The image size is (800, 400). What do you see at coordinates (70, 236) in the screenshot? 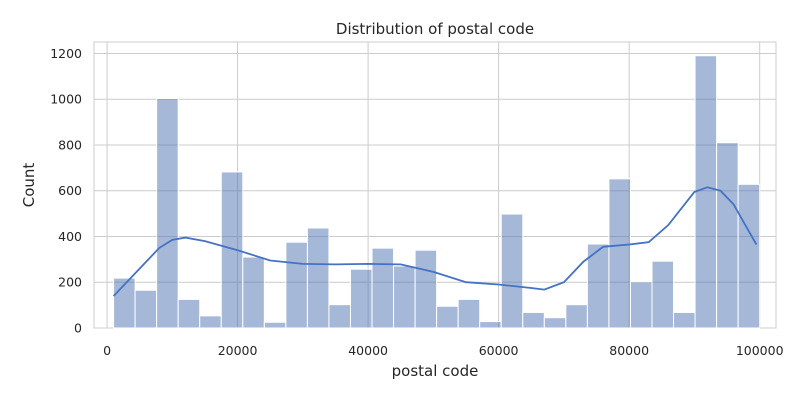
I see `y-tick-label: 400` at bounding box center [70, 236].